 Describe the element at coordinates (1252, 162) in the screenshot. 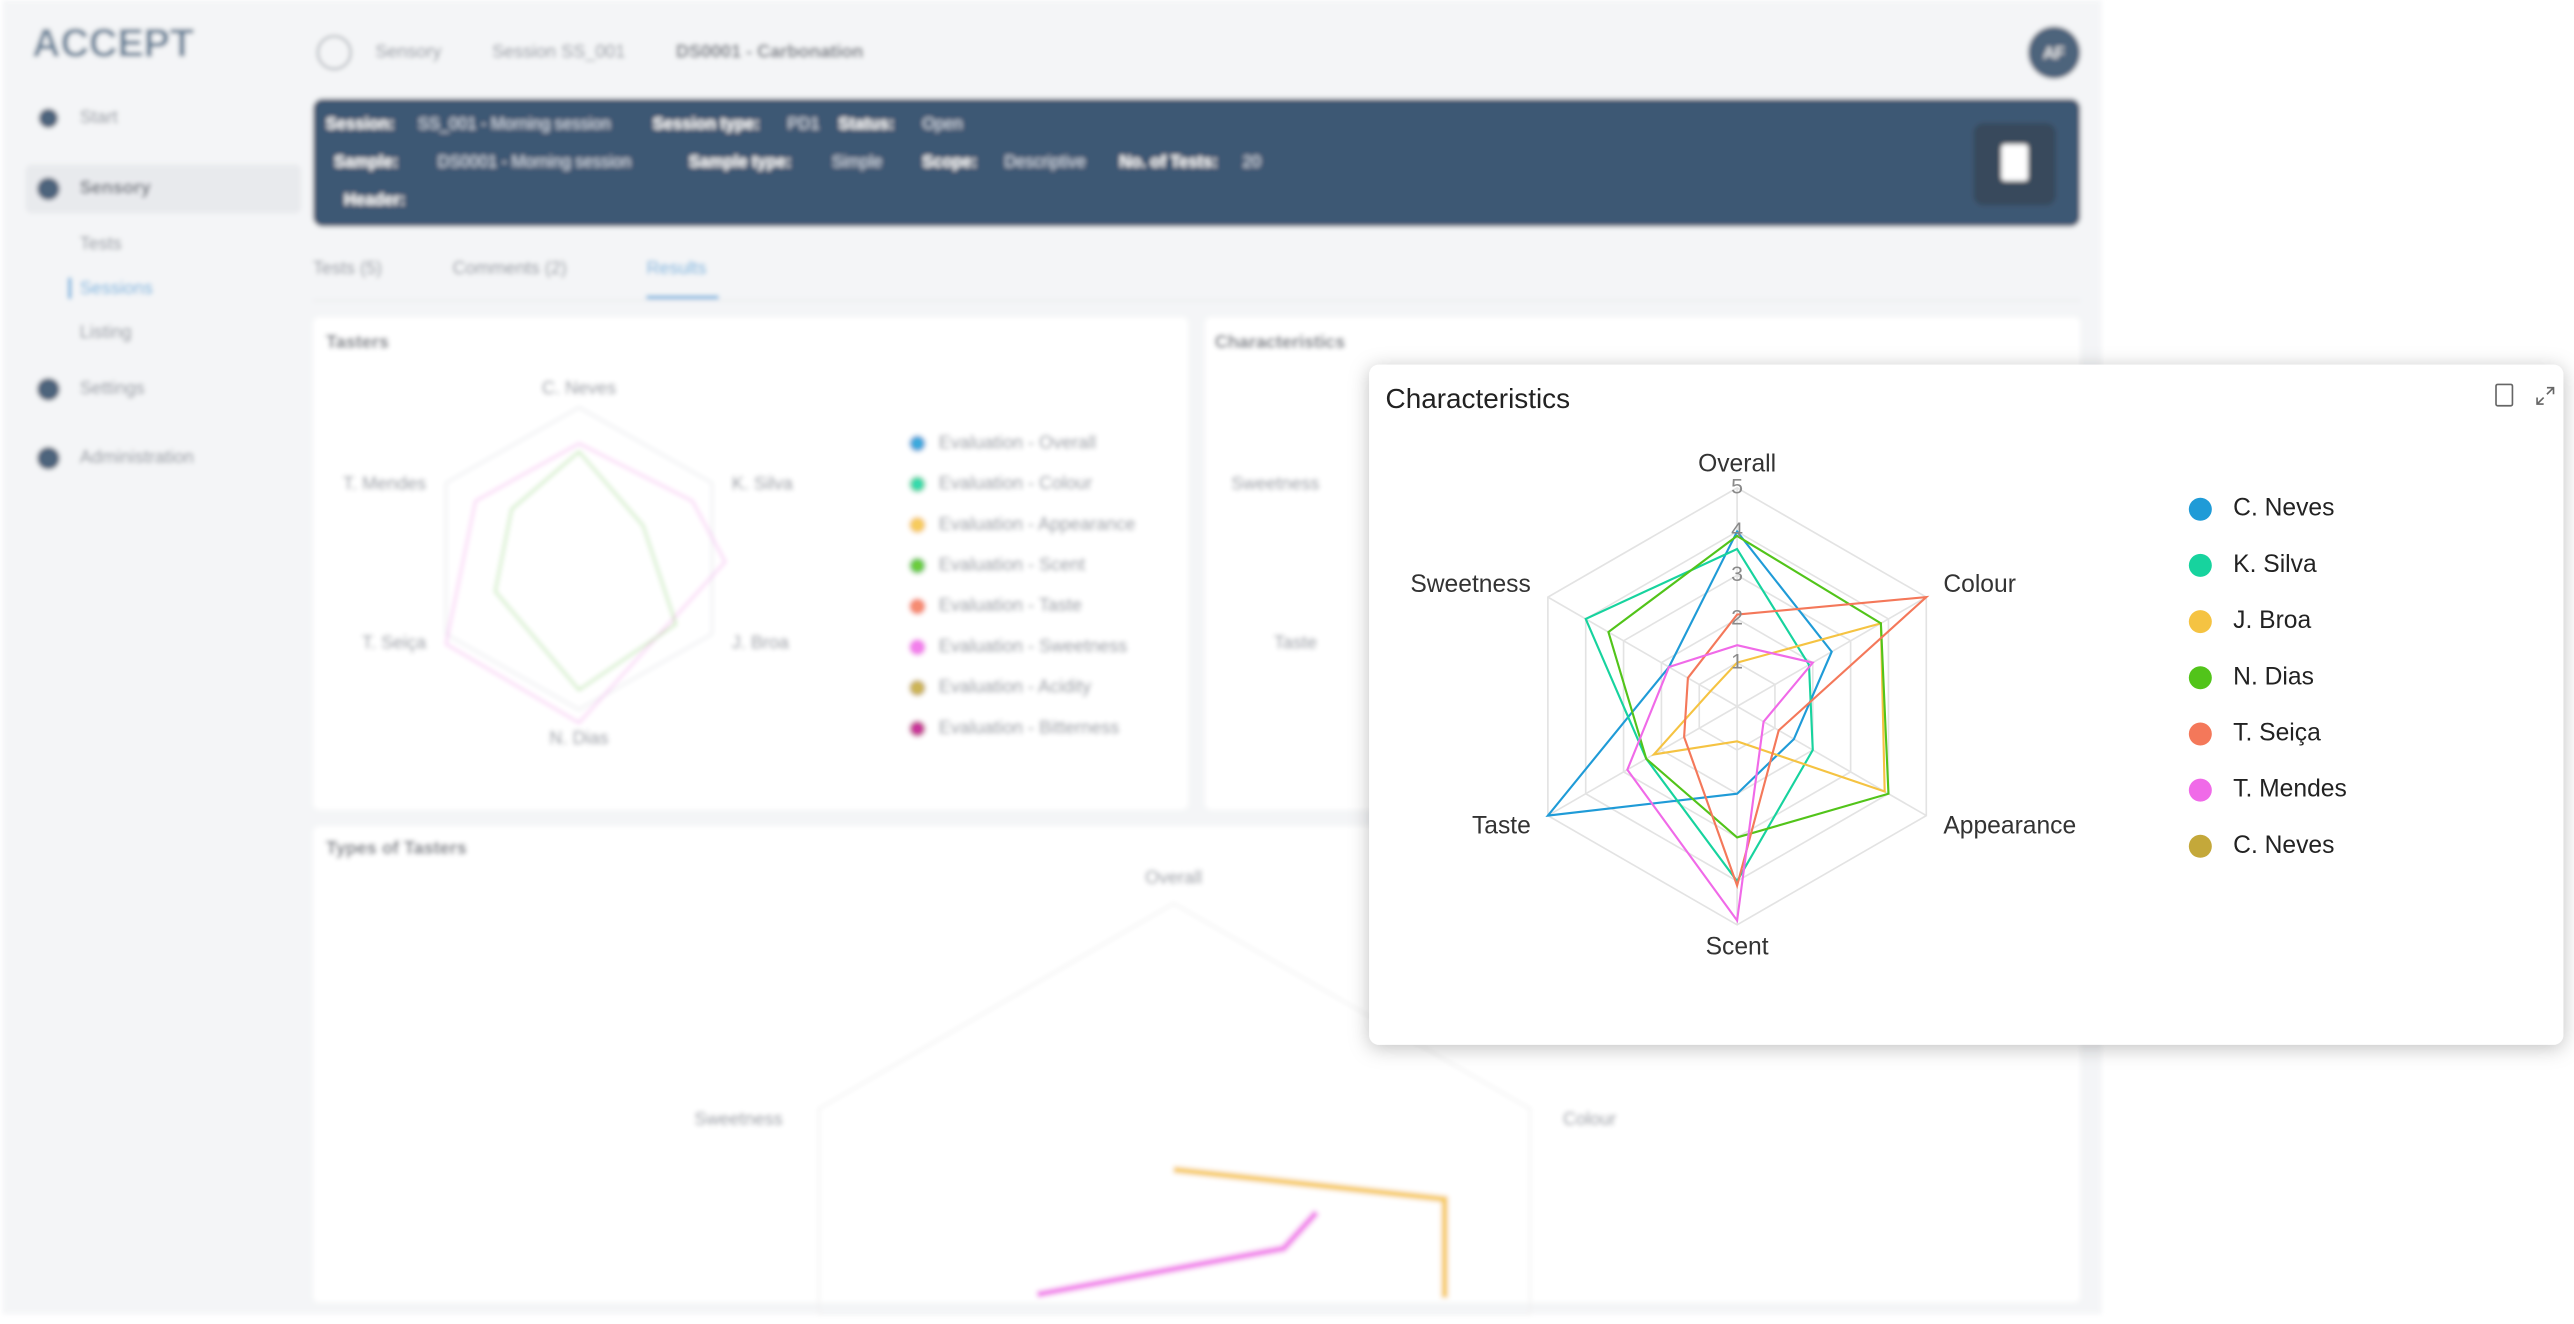

I see `value: 20` at that location.